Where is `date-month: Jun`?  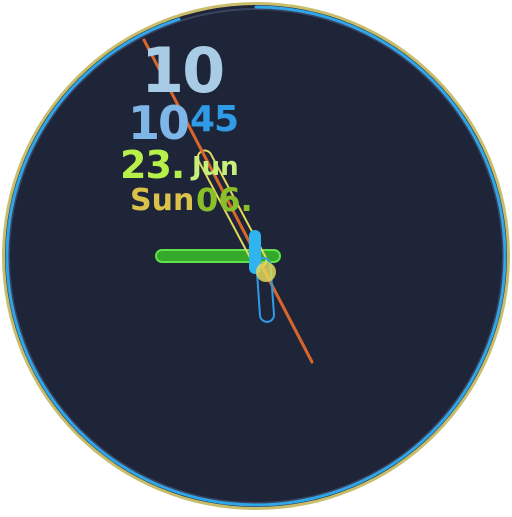 date-month: Jun is located at coordinates (215, 167).